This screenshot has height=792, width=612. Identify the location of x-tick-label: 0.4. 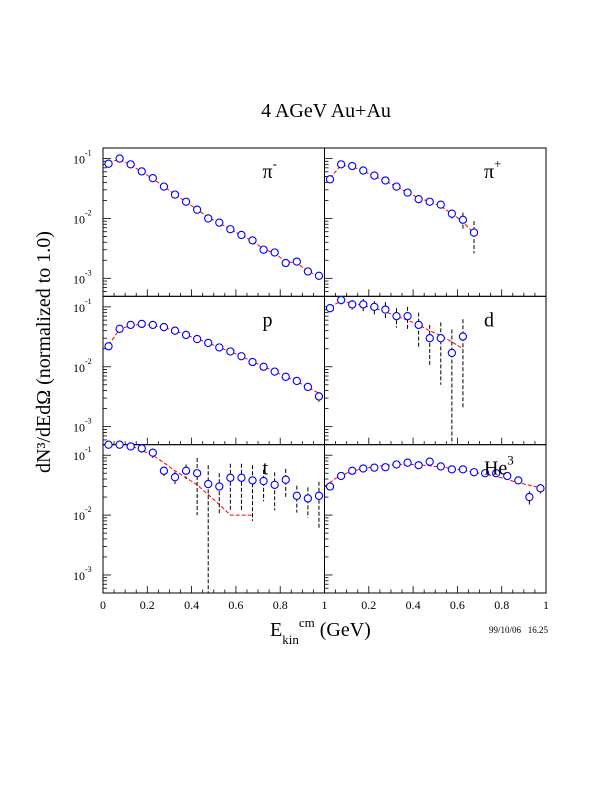
(413, 605).